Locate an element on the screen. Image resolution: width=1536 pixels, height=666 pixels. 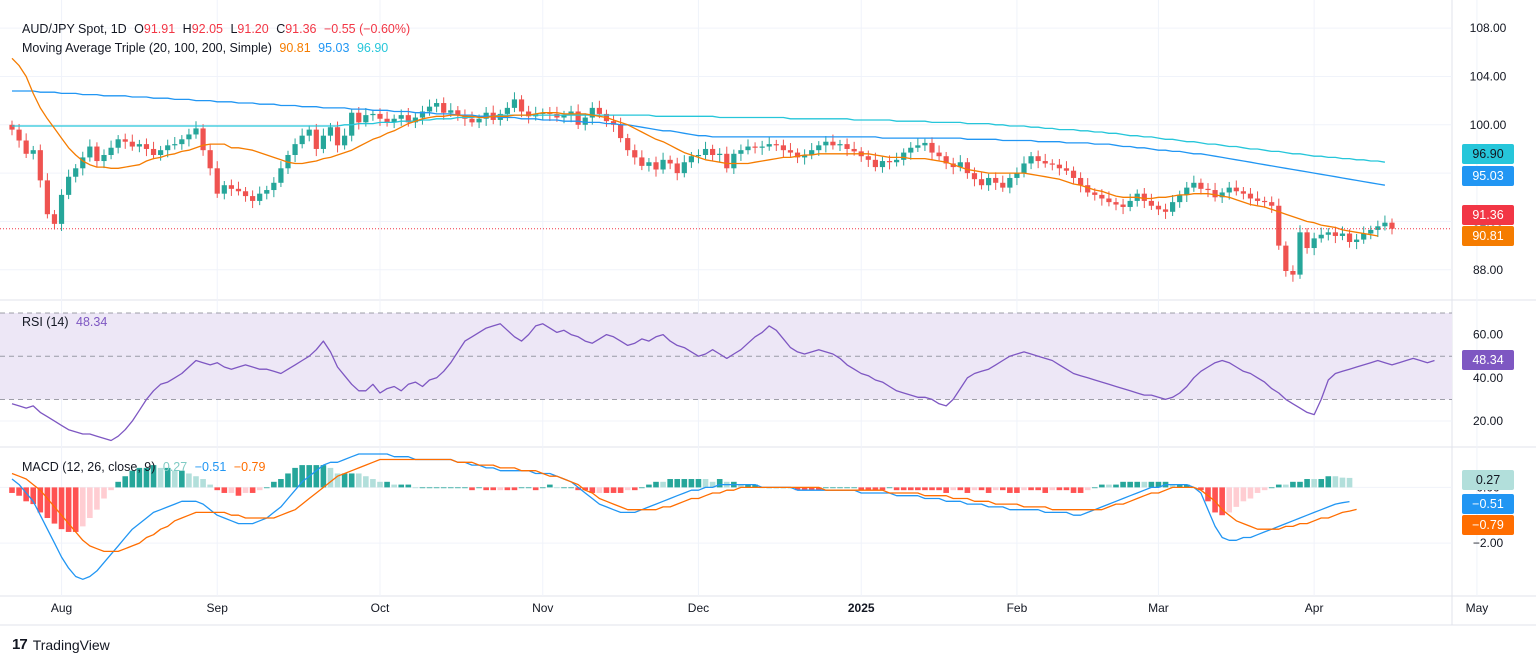
rsi-legend-value: 48.34 is located at coordinates (92, 322).